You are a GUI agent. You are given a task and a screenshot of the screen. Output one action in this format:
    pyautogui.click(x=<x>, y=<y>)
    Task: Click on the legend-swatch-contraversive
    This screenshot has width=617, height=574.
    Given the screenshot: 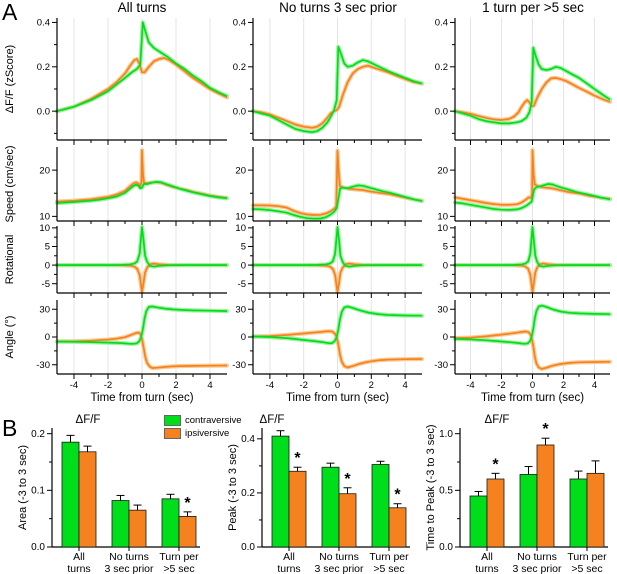 What is the action you would take?
    pyautogui.click(x=172, y=420)
    